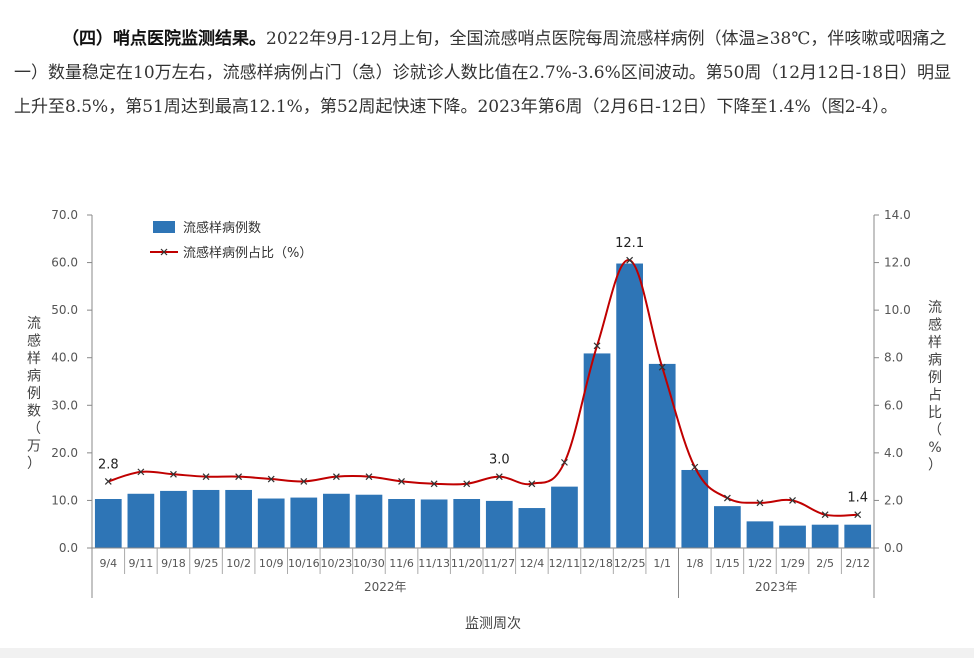 The width and height of the screenshot is (974, 658). I want to click on bar-11/20, so click(467, 523).